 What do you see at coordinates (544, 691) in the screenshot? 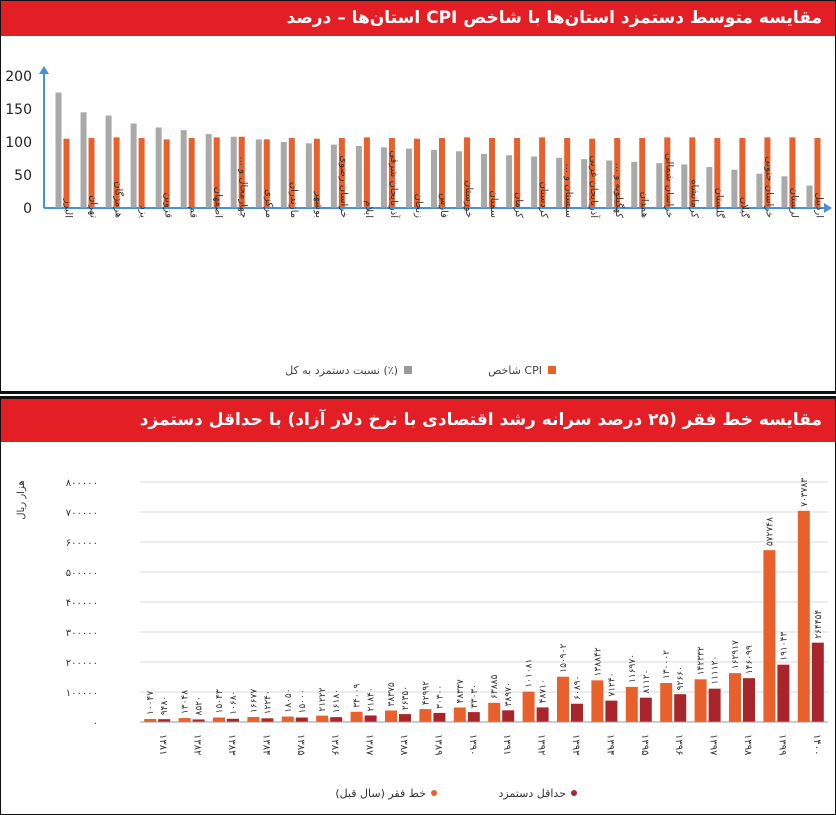
I see `data-label-min-wage: ۴۸۷۱۰` at bounding box center [544, 691].